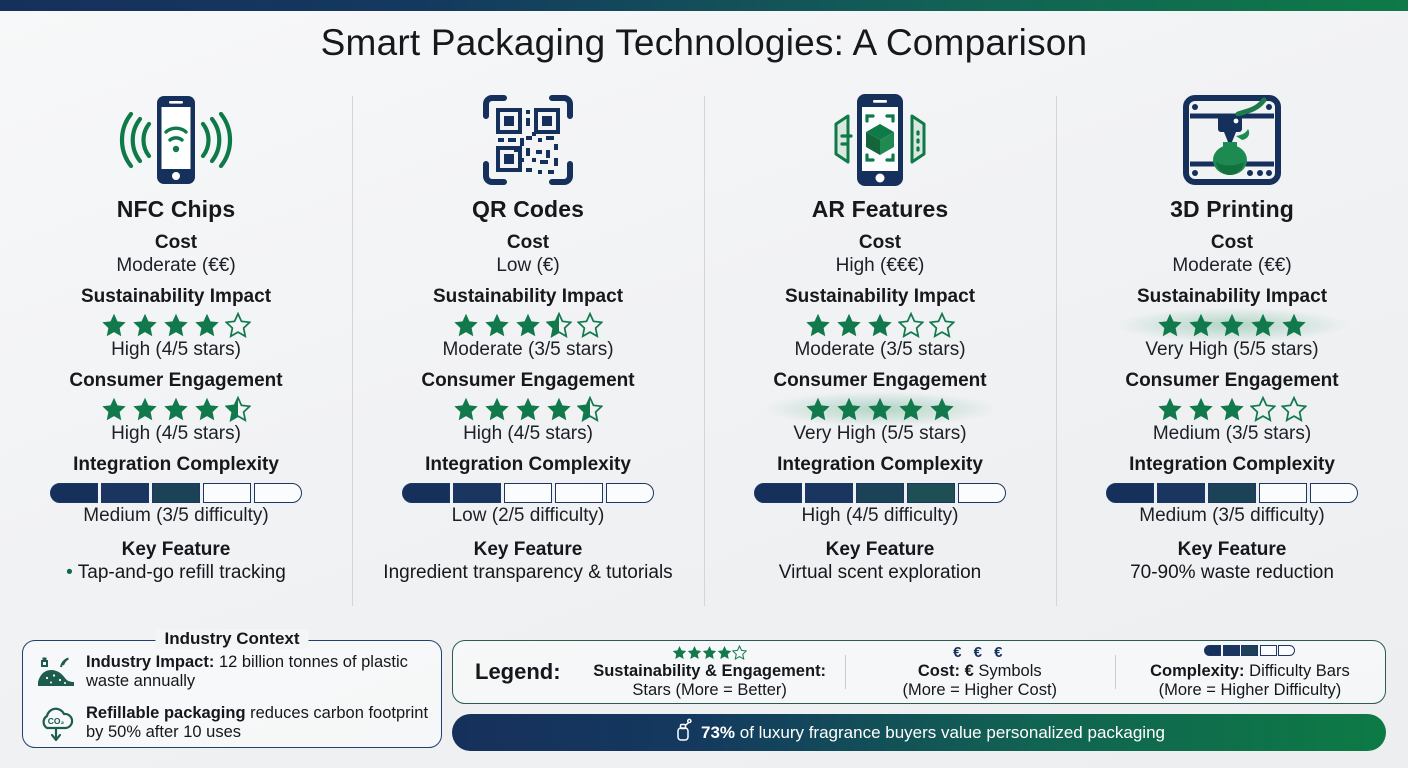 The image size is (1408, 768). Describe the element at coordinates (880, 140) in the screenshot. I see `ar-phone-cube-icon` at that location.